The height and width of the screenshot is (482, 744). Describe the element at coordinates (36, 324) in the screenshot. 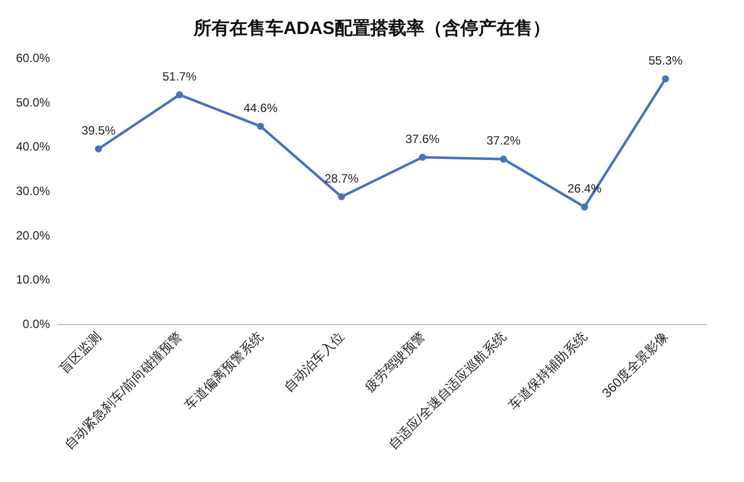

I see `y-tick-label: 0.0%` at that location.